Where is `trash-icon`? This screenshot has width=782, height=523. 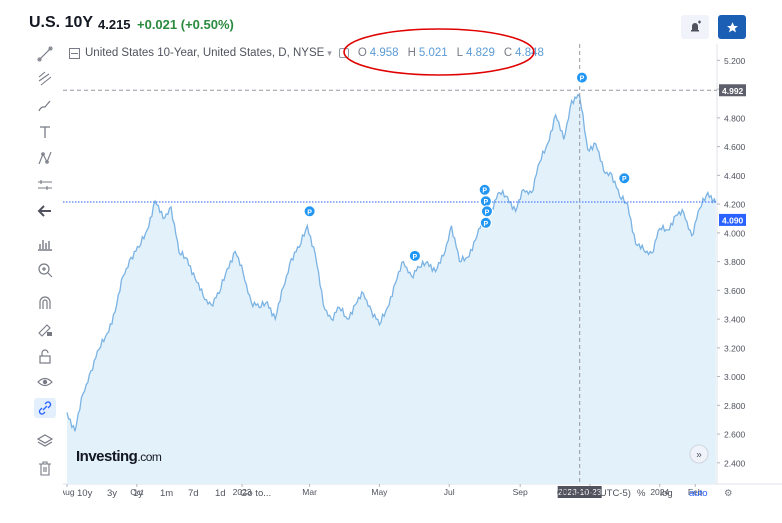
trash-icon is located at coordinates (45, 468).